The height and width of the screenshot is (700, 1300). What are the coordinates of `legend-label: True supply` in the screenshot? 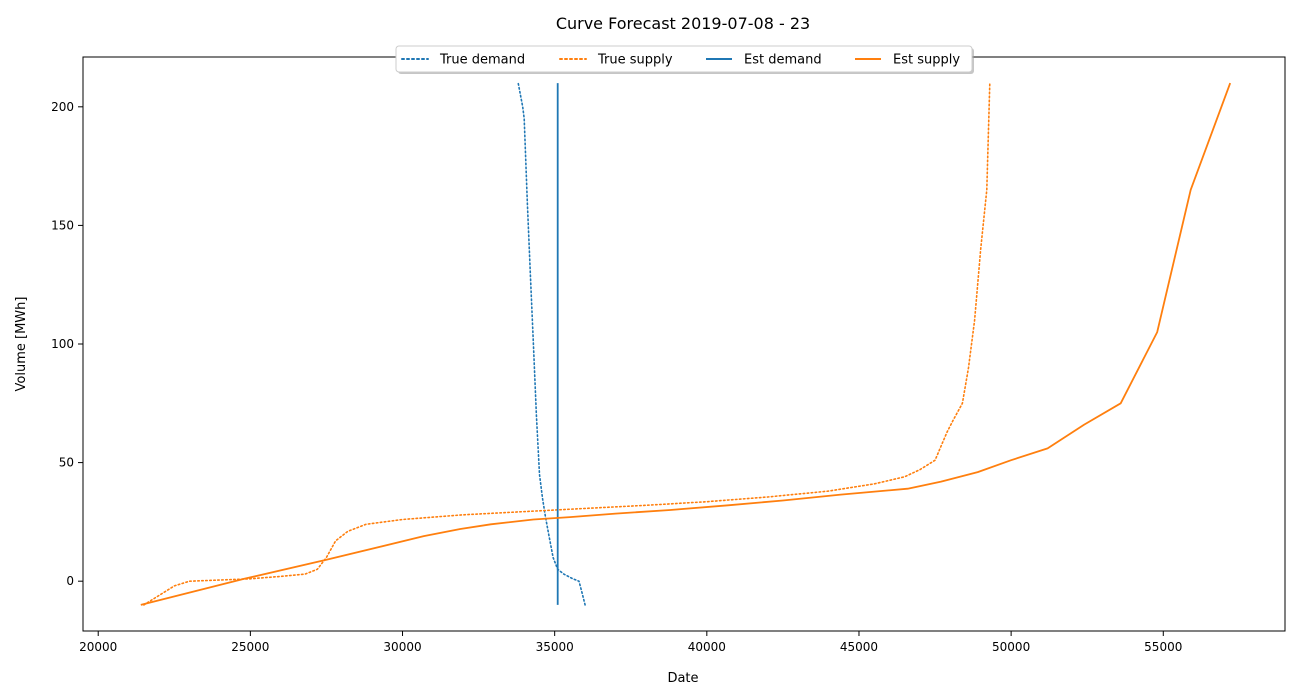 It's located at (635, 60).